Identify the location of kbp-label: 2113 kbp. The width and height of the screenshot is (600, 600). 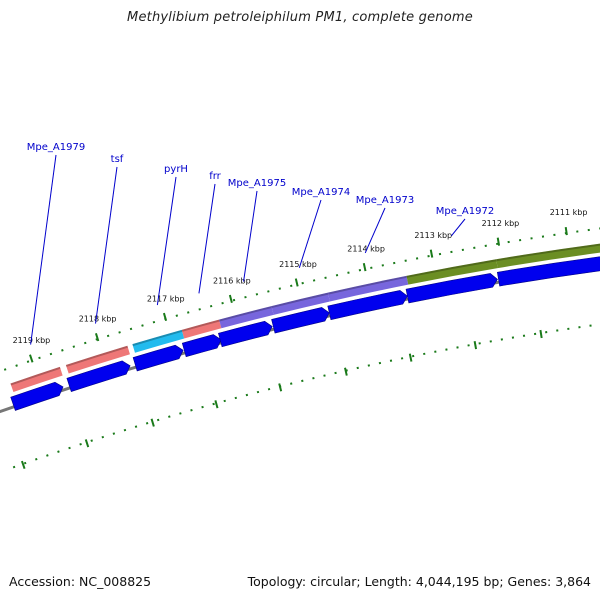
(433, 235).